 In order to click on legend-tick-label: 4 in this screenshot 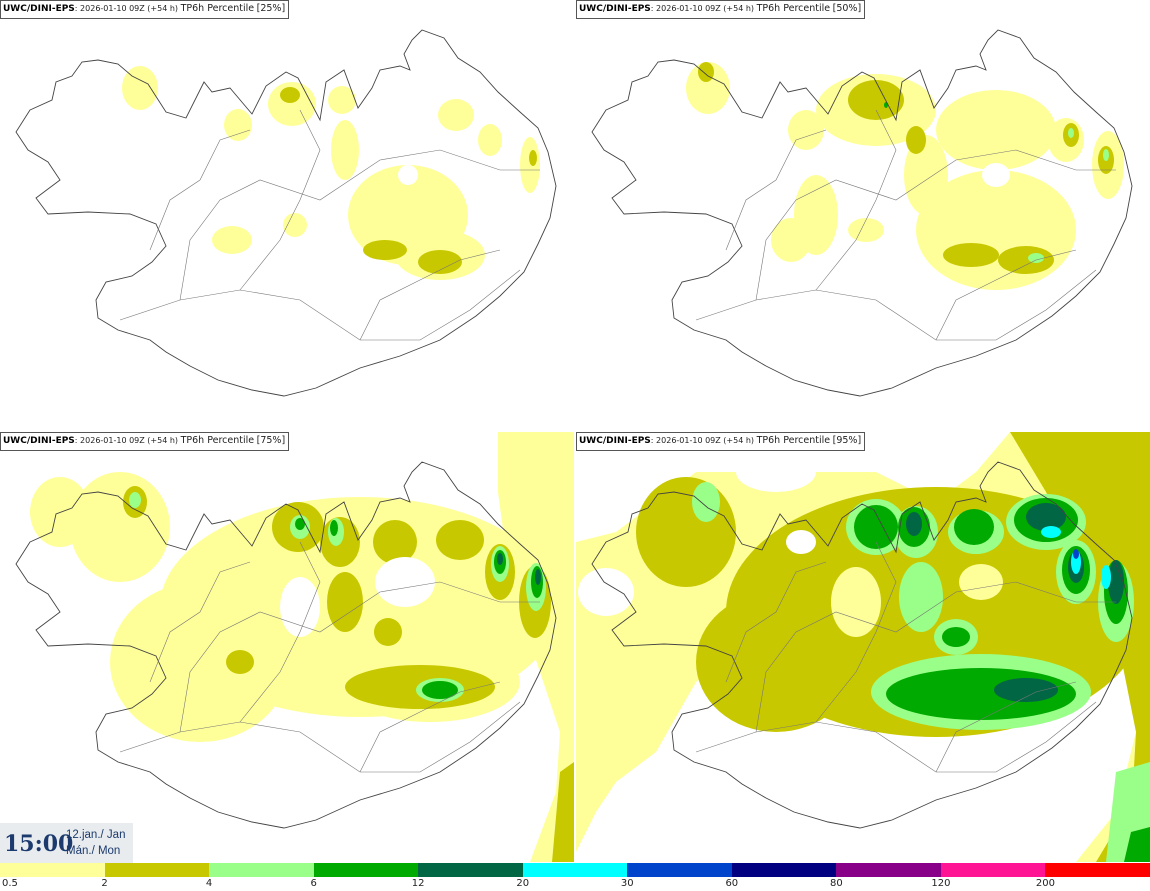, I will do `click(209, 883)`.